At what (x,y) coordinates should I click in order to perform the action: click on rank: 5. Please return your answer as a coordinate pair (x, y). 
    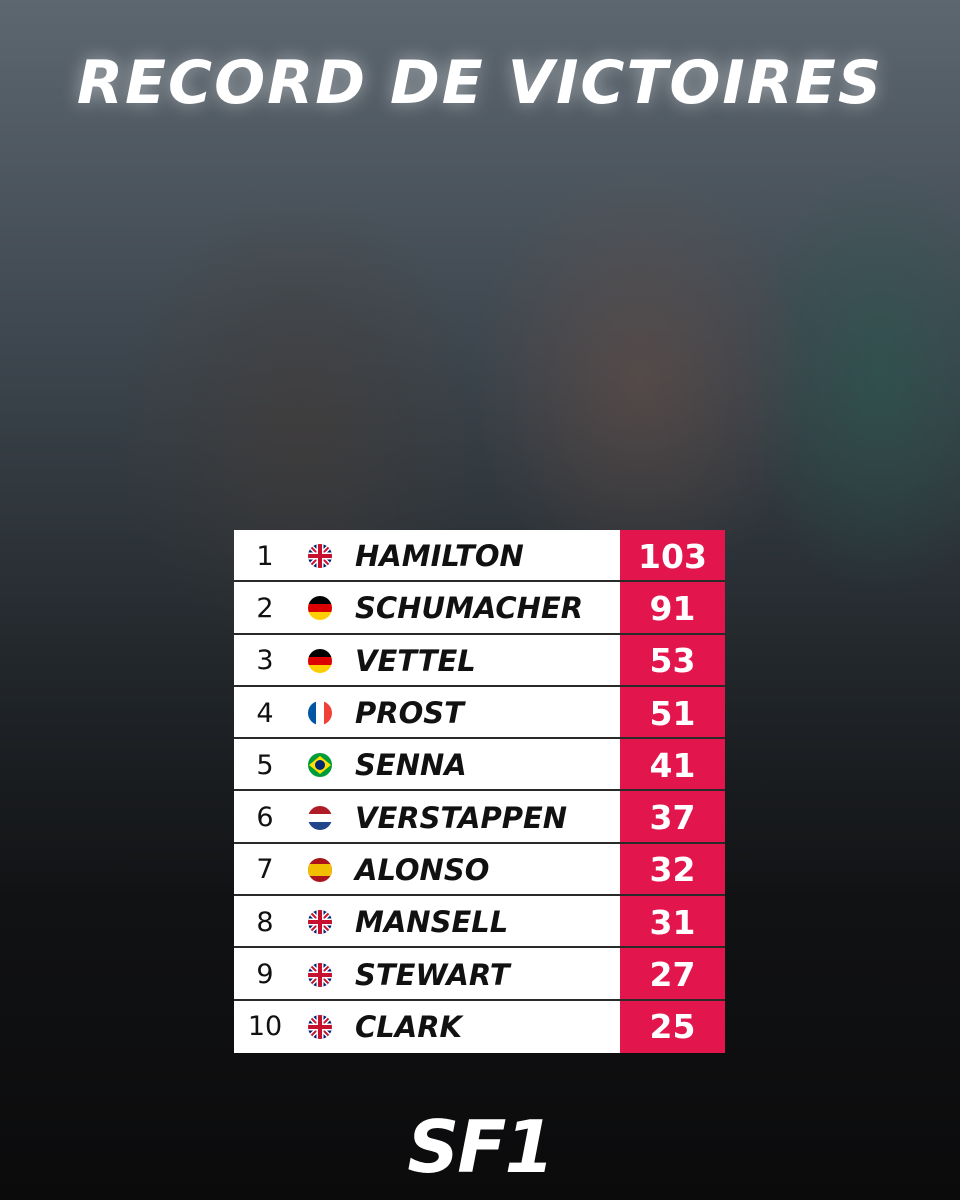
    Looking at the image, I should click on (265, 765).